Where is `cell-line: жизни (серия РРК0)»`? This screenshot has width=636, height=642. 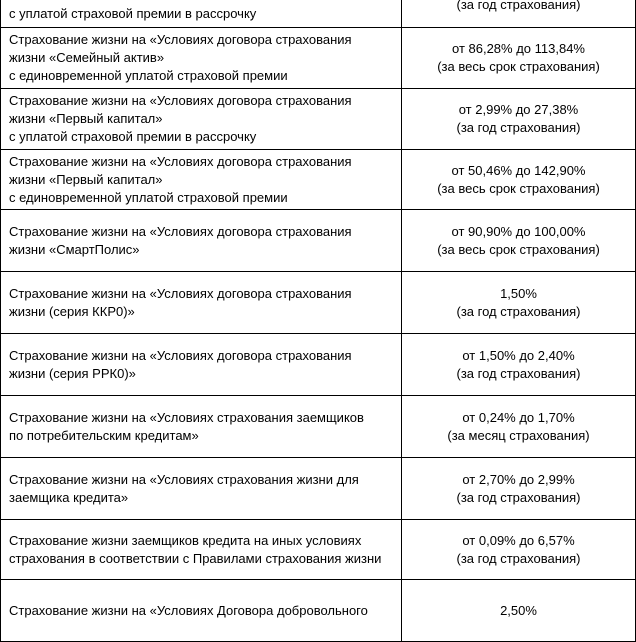 cell-line: жизни (серия РРК0)» is located at coordinates (72, 373).